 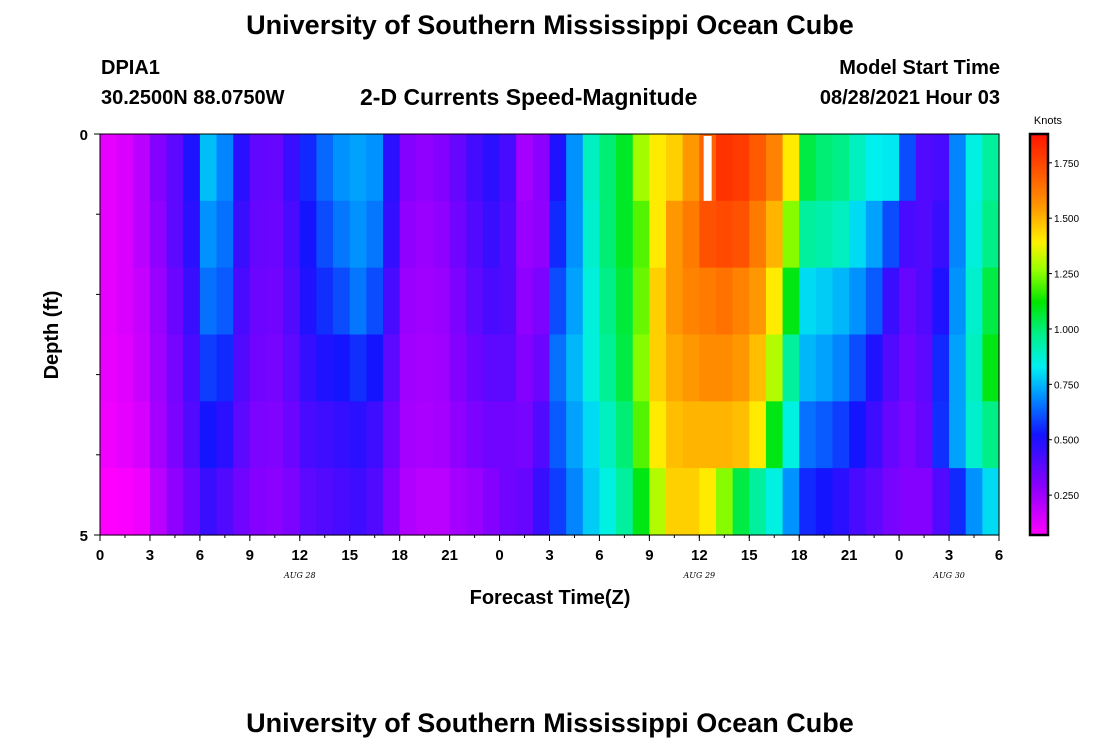 I want to click on model-start-time: 08/28/2021 Hour 03, so click(x=909, y=98).